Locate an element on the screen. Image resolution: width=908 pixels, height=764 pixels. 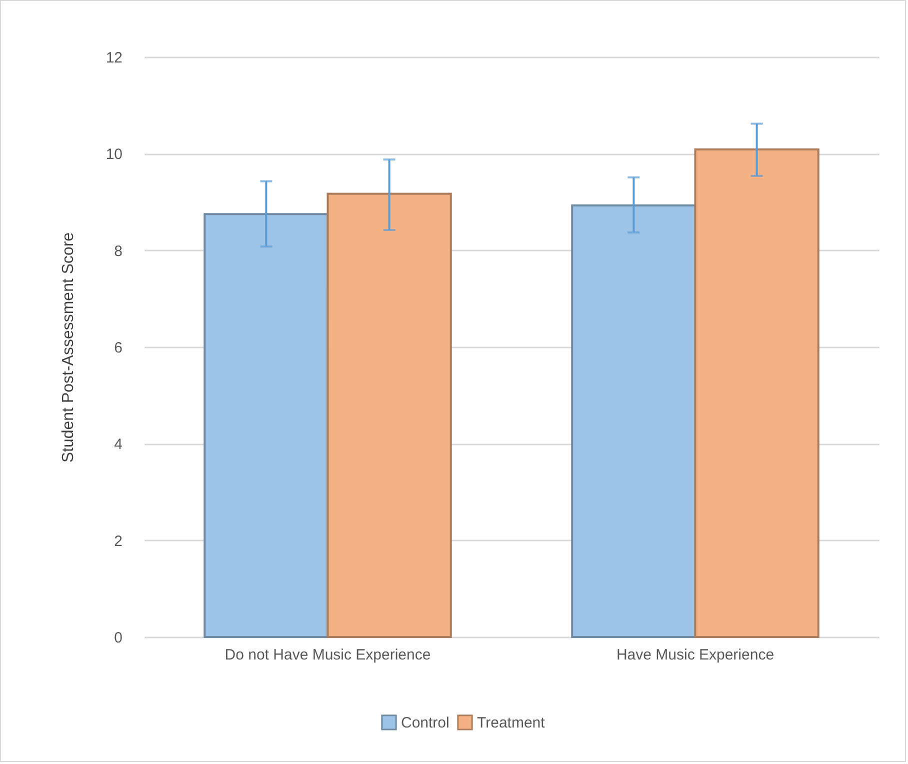
y-tick-label: 8 is located at coordinates (118, 251).